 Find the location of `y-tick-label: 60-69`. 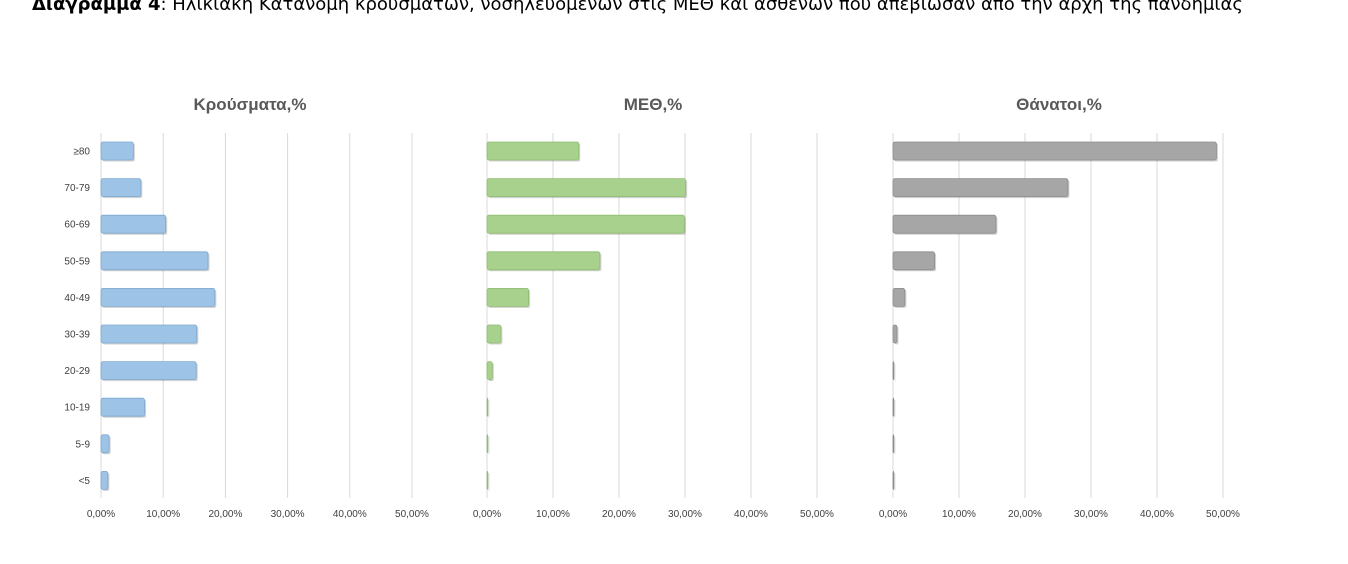

y-tick-label: 60-69 is located at coordinates (77, 225).